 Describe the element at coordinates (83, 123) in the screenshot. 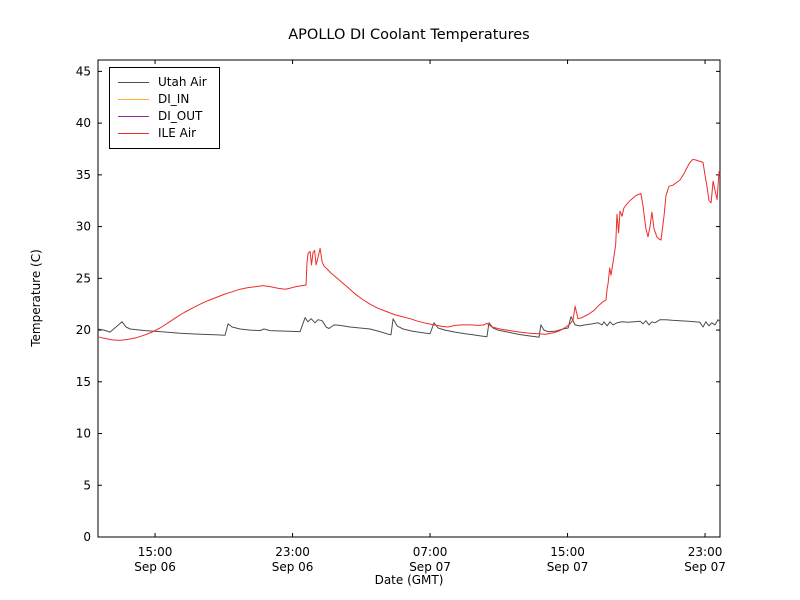

I see `y-tick-label: 40` at that location.